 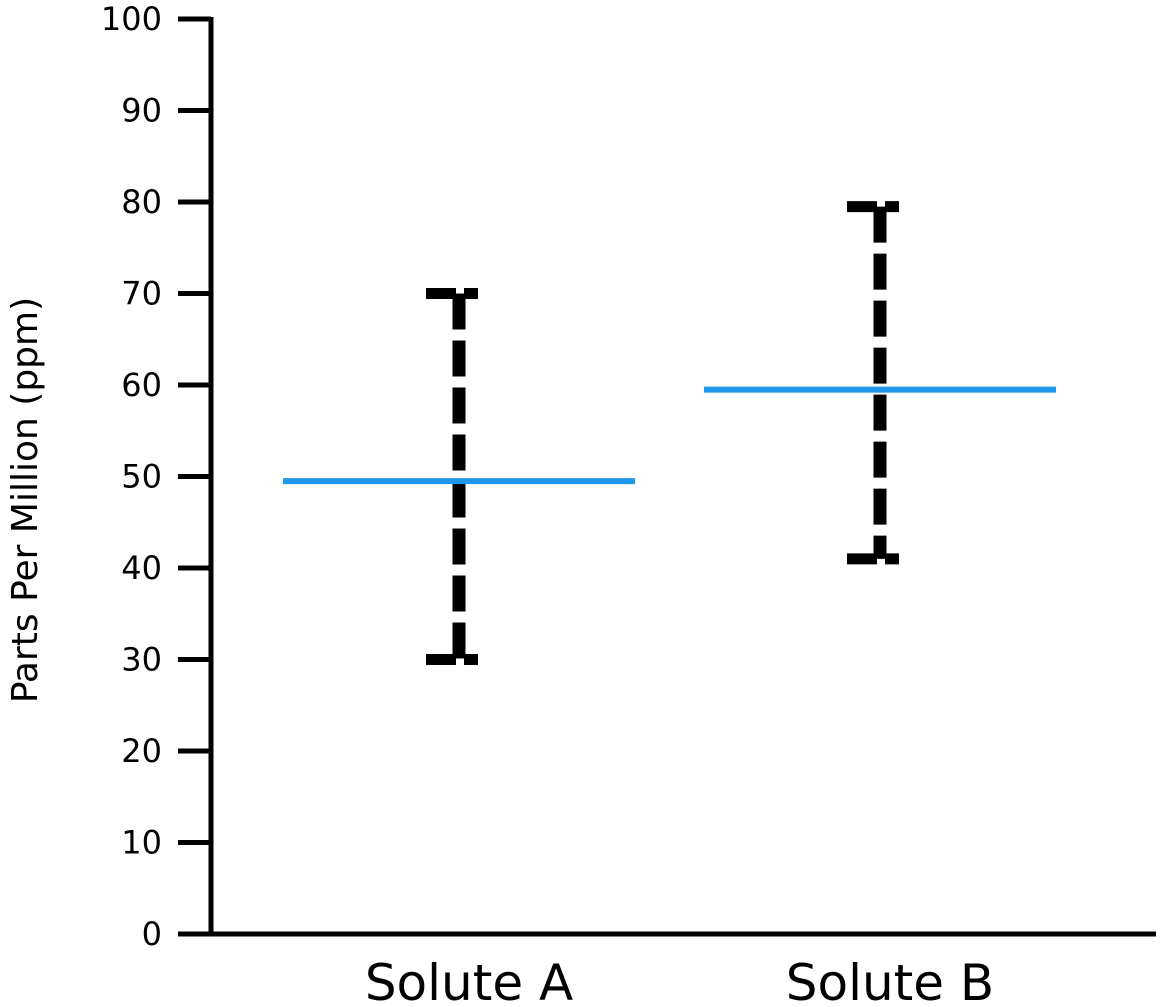 What do you see at coordinates (469, 980) in the screenshot?
I see `x-category-label-1: Solute A` at bounding box center [469, 980].